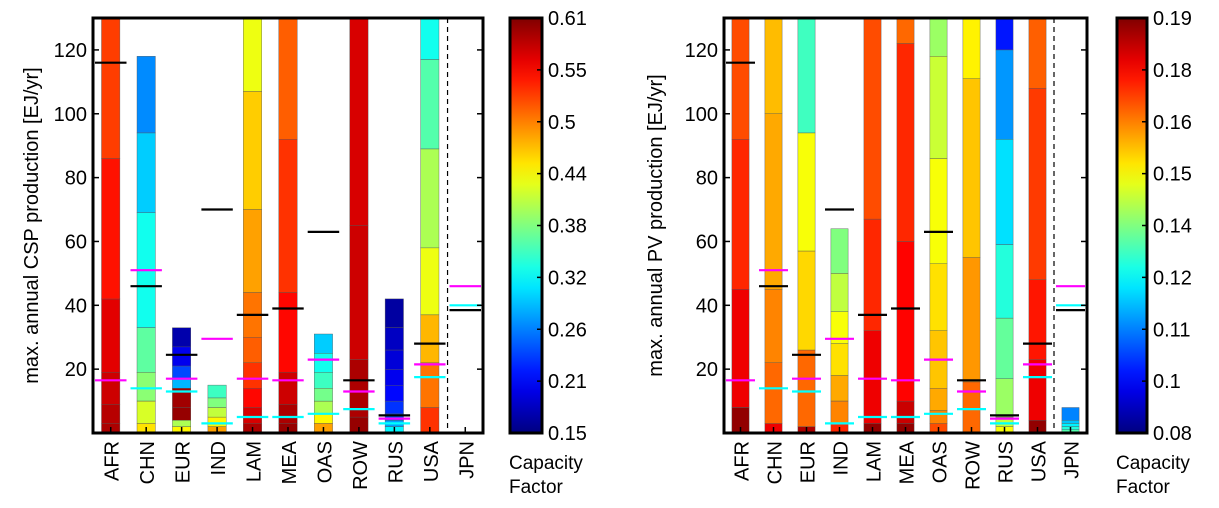 This screenshot has height=508, width=1219. I want to click on x-tick-label-afr: AFR, so click(113, 461).